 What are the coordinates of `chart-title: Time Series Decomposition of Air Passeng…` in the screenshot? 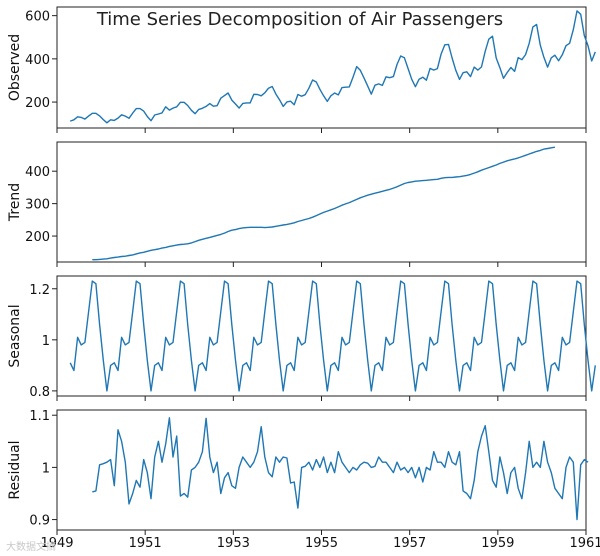 It's located at (299, 19).